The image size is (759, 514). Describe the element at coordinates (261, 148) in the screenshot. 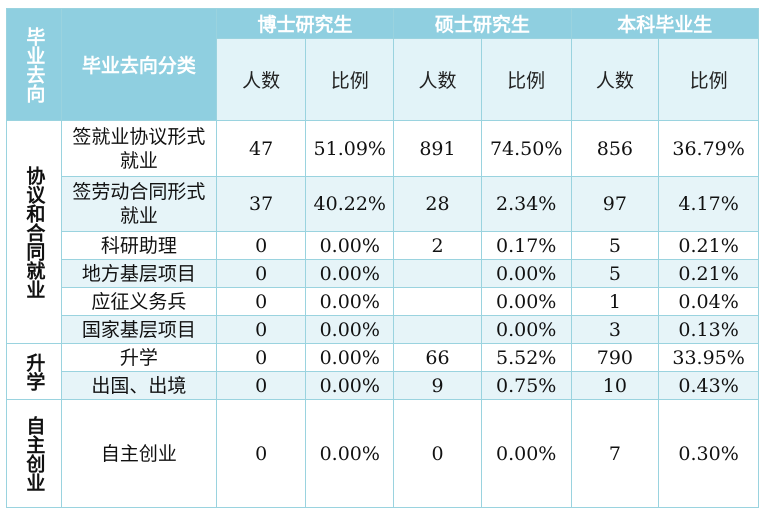

I see `phd-count-cell: 47` at that location.